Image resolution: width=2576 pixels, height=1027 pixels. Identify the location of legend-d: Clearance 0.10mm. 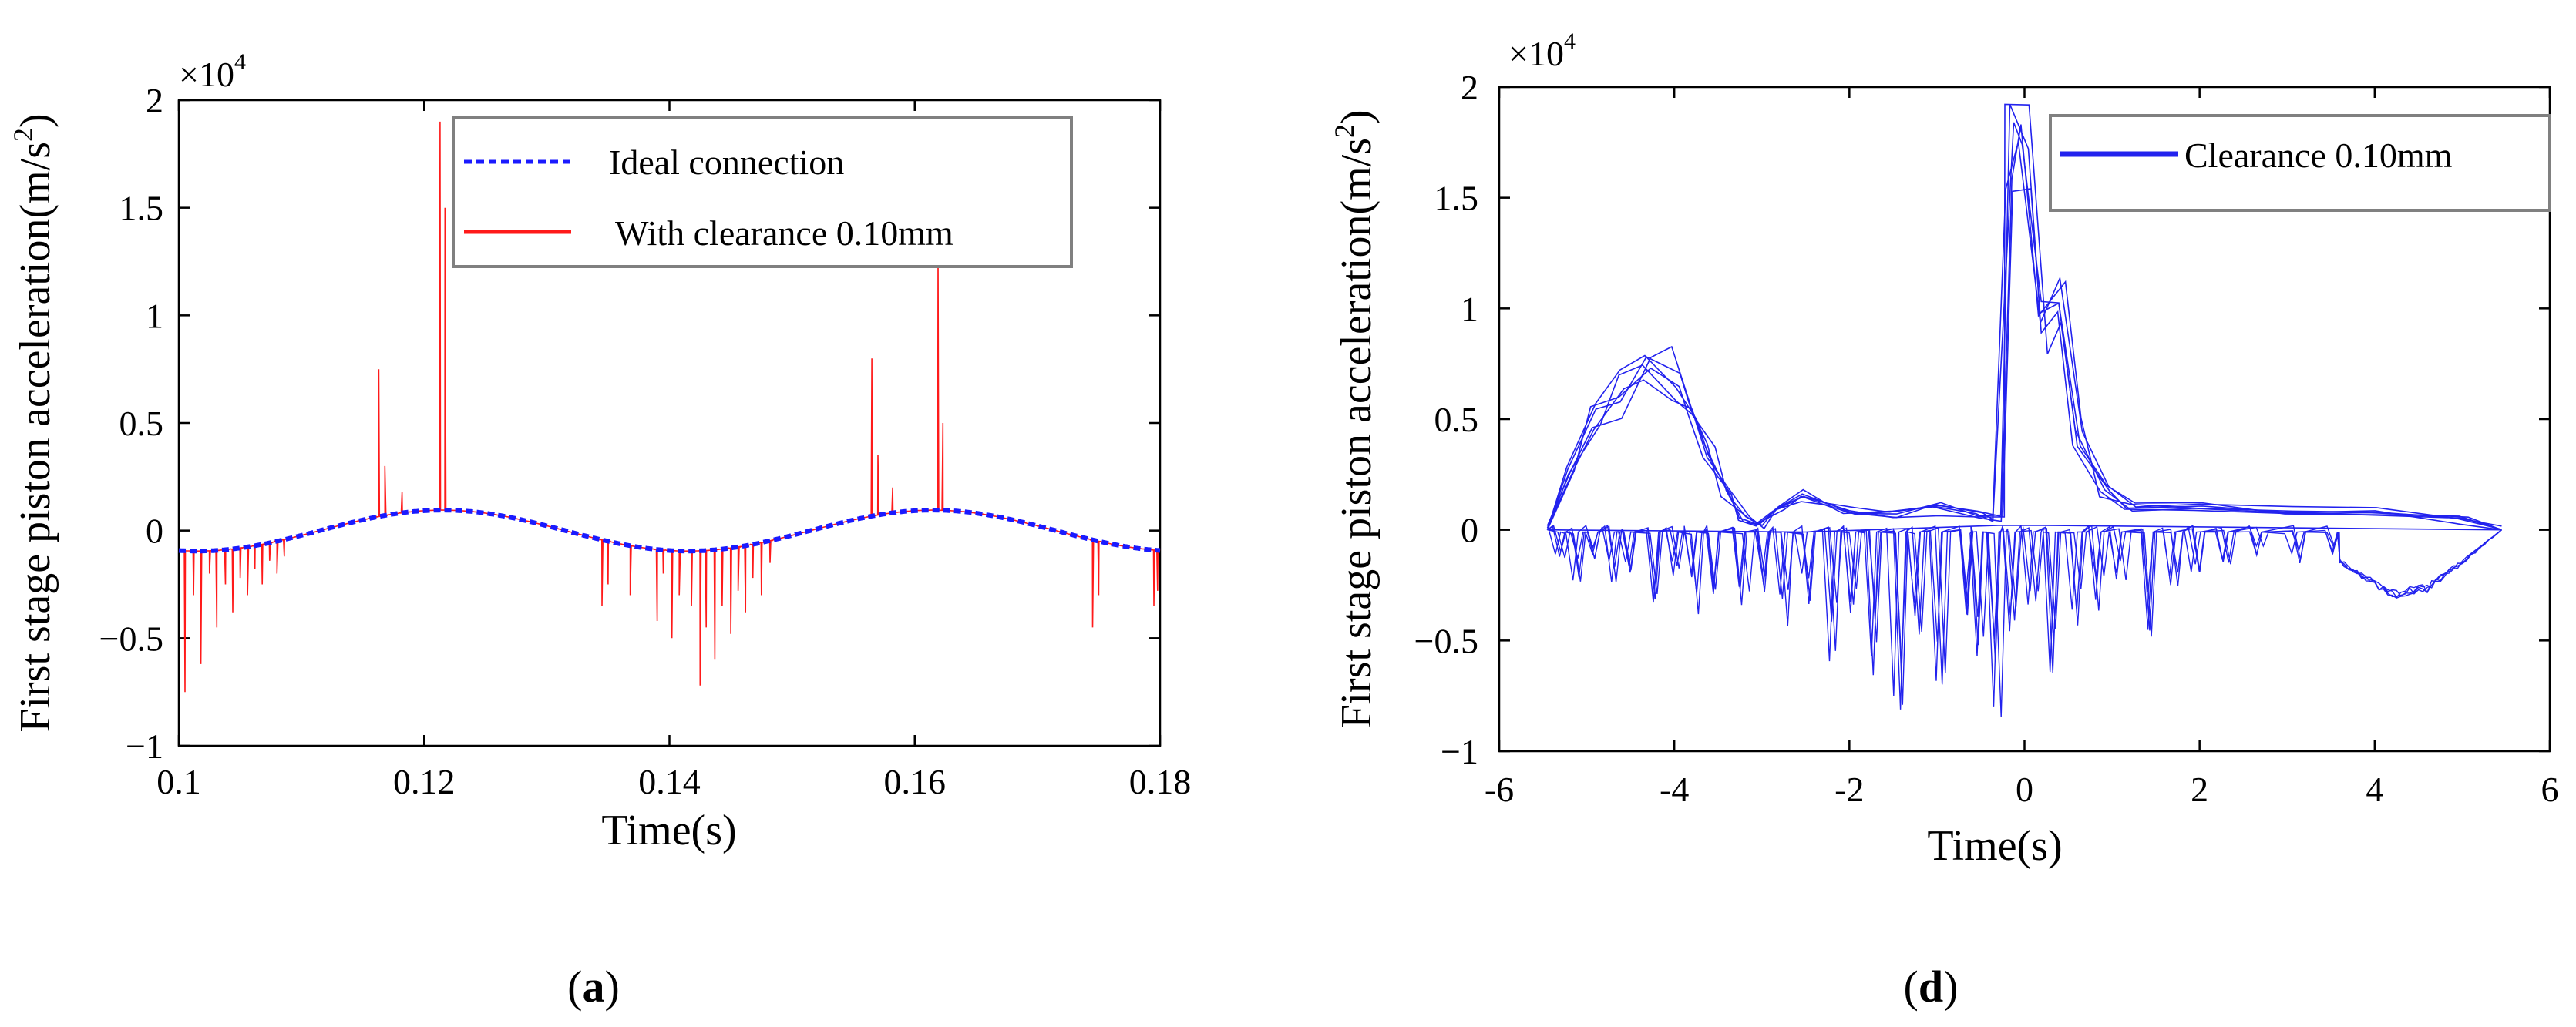
(2300, 163).